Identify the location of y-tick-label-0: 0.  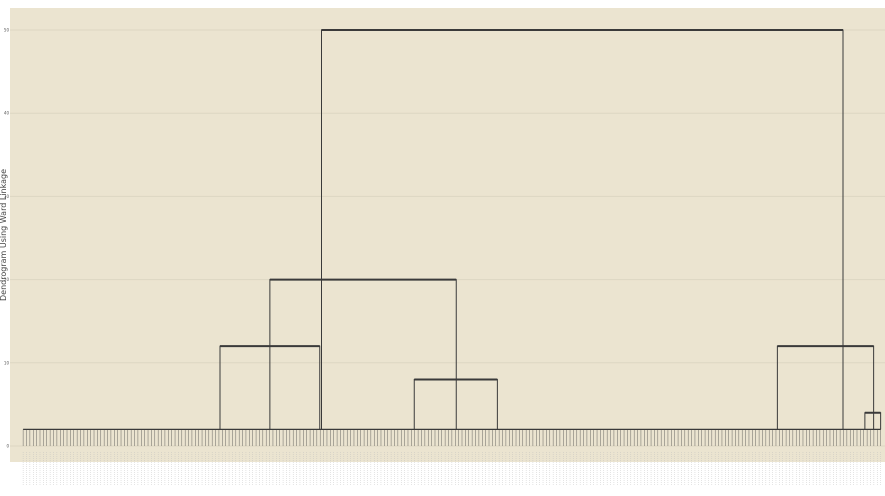
(7, 446).